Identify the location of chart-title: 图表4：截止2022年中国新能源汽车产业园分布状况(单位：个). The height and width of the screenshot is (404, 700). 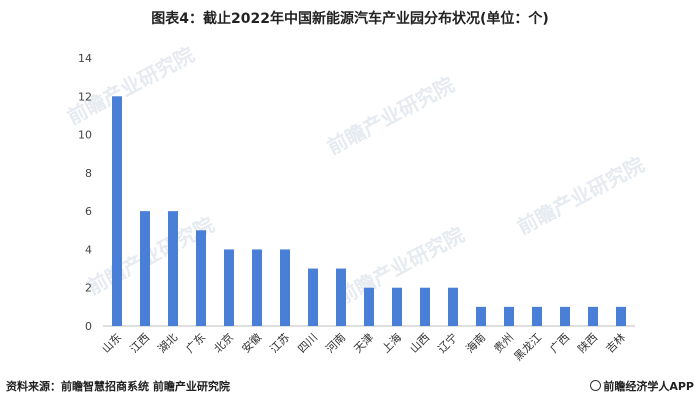
(350, 19).